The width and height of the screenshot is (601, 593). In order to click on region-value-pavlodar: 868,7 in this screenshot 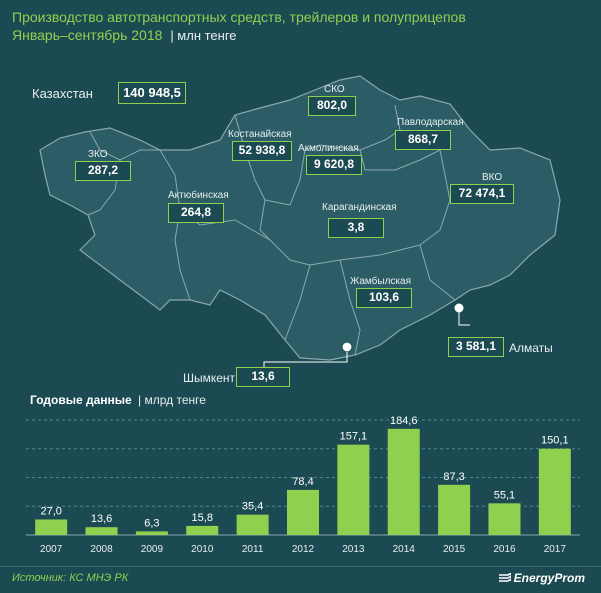, I will do `click(423, 140)`.